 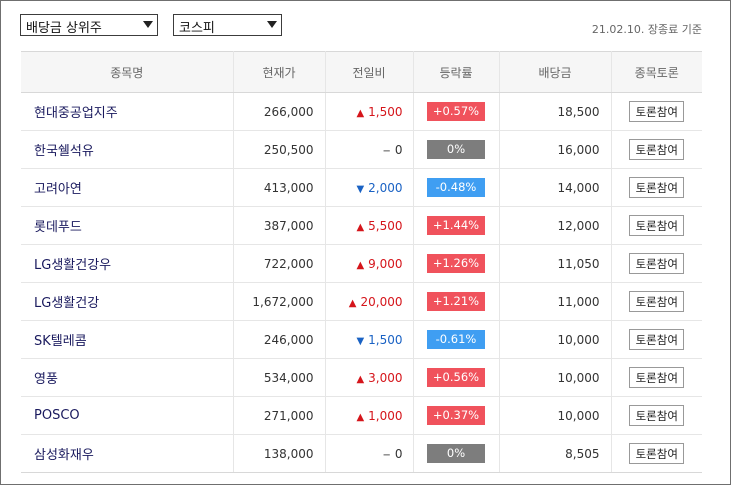 I want to click on price-change: ▼ 2,000, so click(x=369, y=187).